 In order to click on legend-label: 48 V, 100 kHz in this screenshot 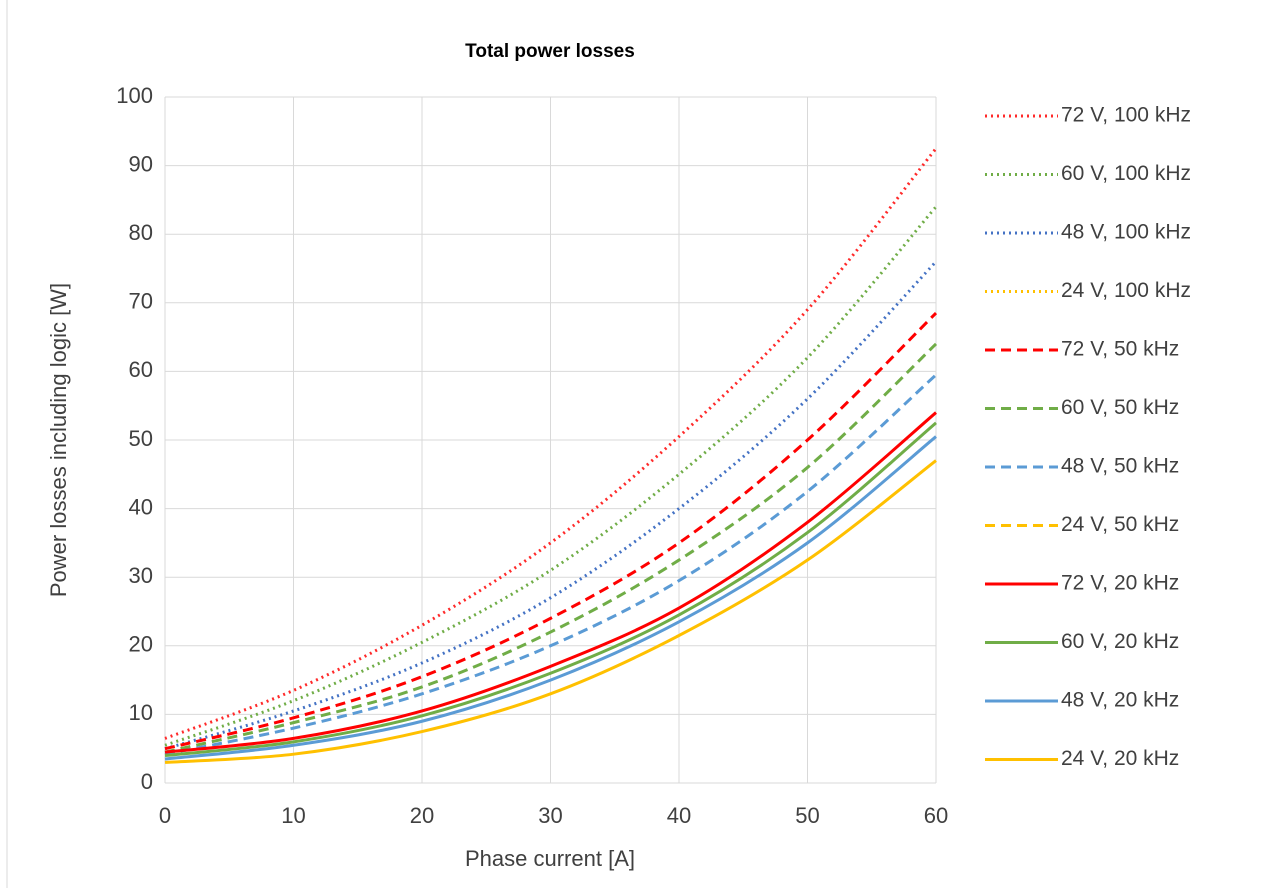, I will do `click(1126, 232)`.